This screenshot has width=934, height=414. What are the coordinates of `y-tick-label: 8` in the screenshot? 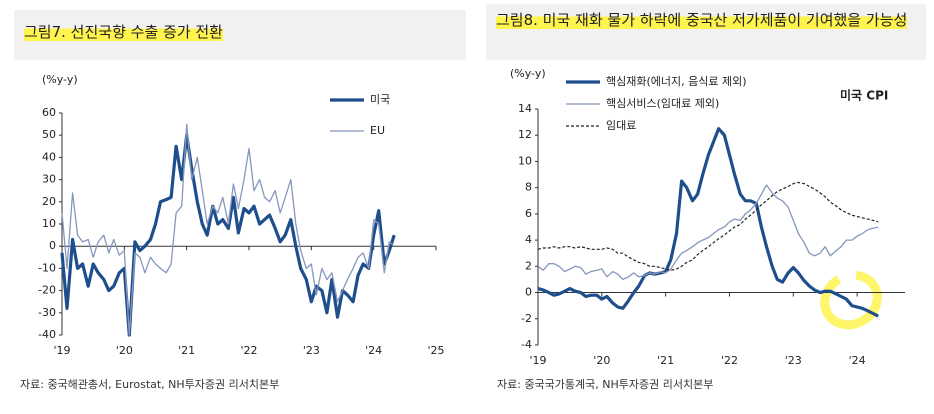 It's located at (528, 187).